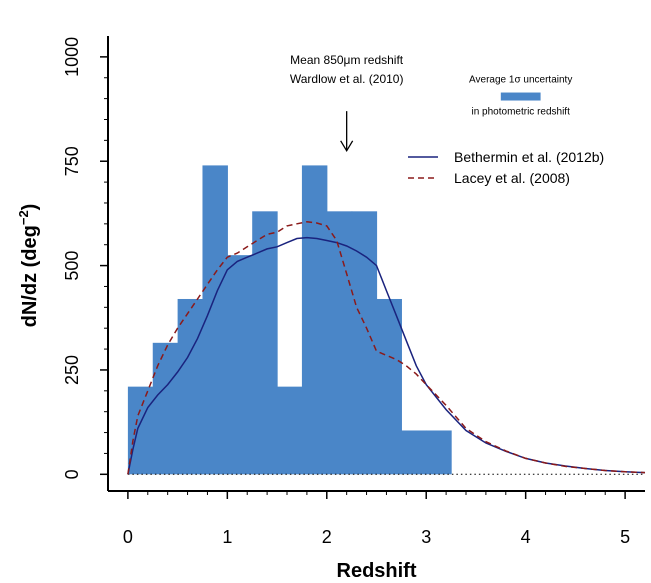  Describe the element at coordinates (128, 537) in the screenshot. I see `x-tick-label: 0` at that location.